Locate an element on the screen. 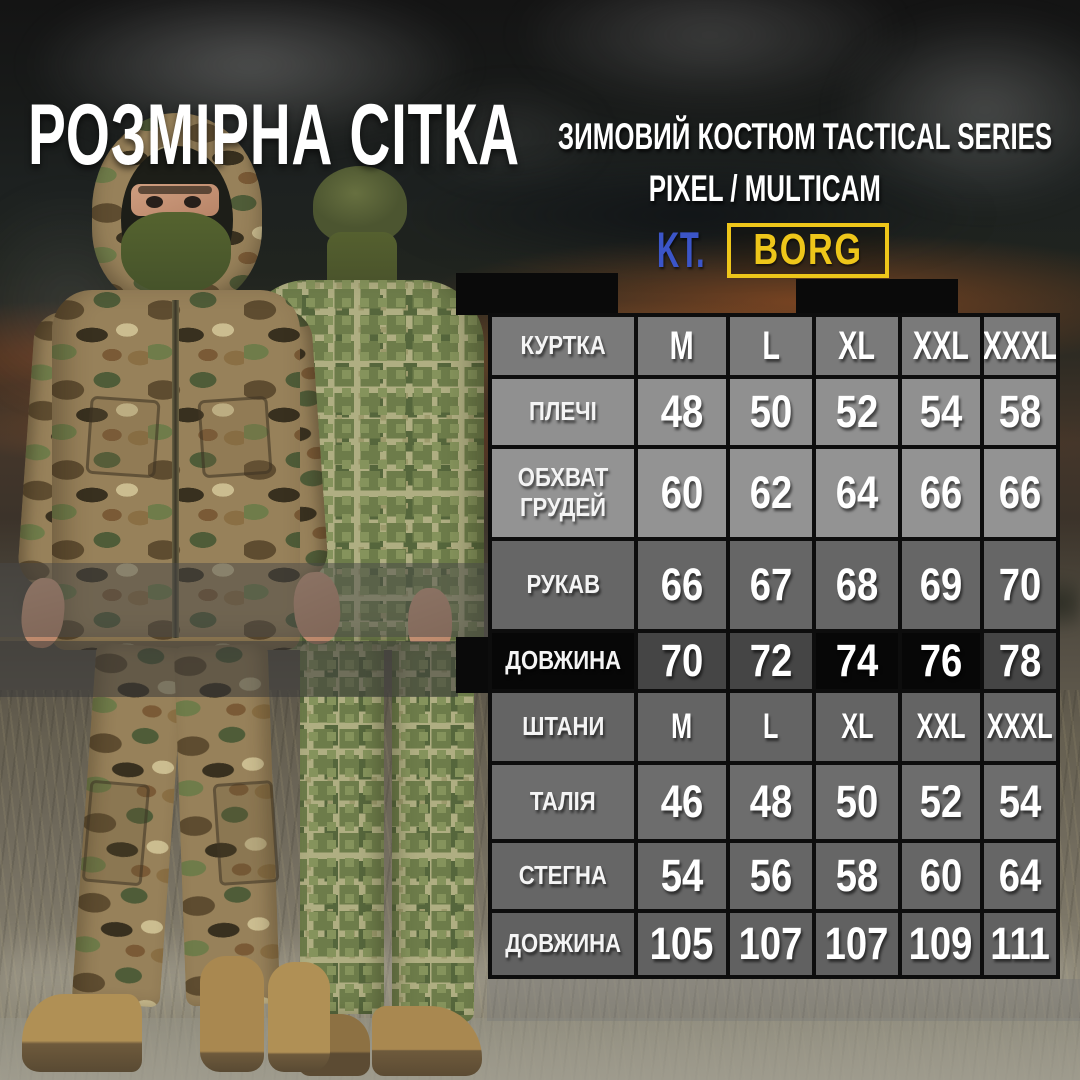 The image size is (1080, 1080). table-row: РУКАВ 66 67 68 69 70 is located at coordinates (774, 585).